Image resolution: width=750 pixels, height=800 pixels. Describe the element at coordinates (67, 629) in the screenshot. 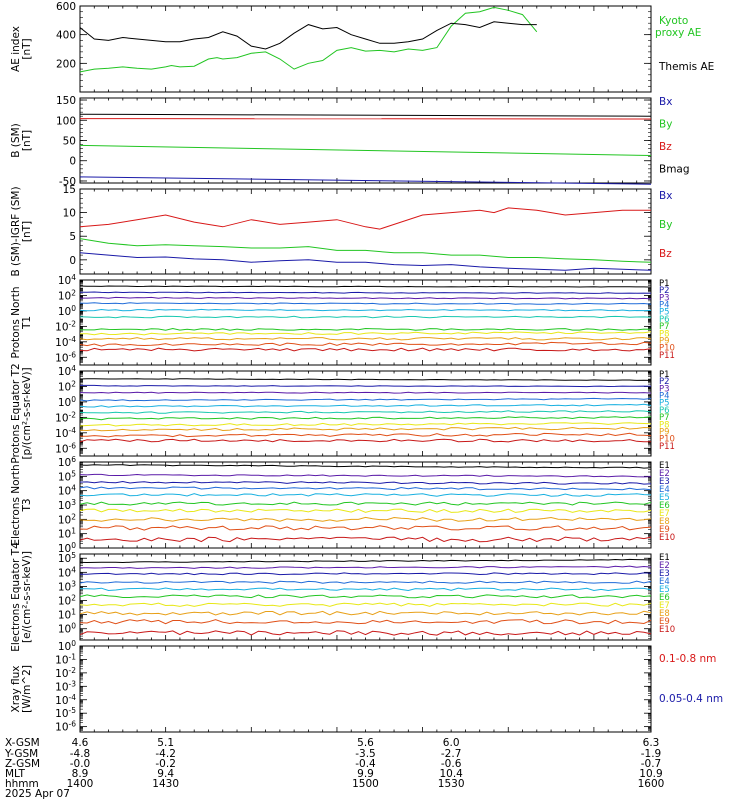

I see `y-tick-label: 100` at that location.